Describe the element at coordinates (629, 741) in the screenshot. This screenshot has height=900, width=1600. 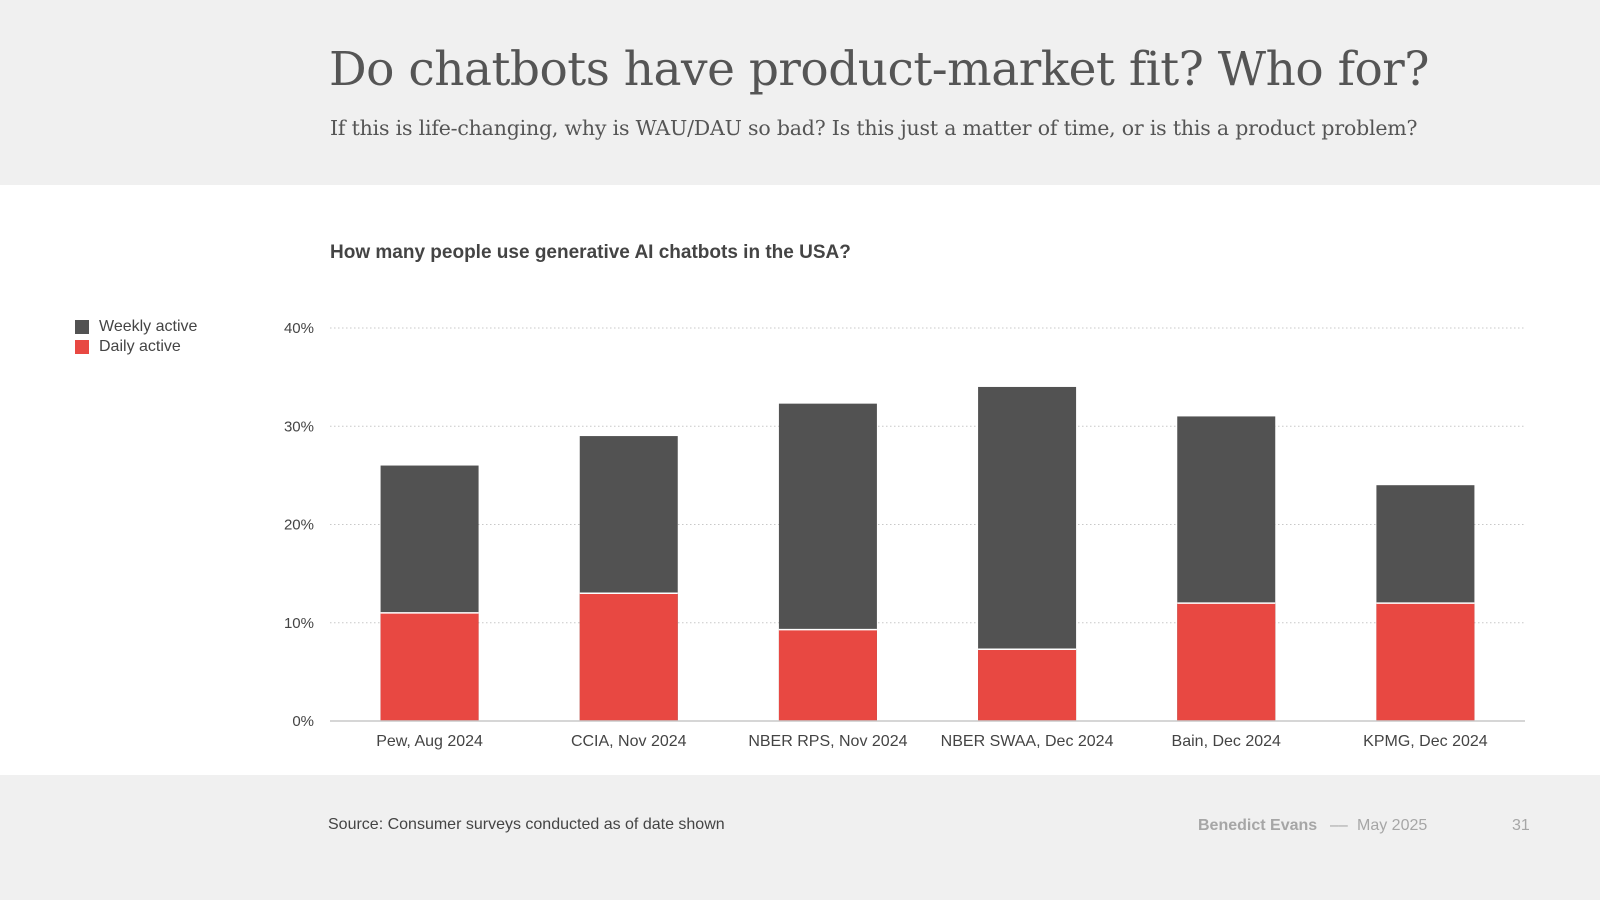
I see `x-tick-label: CCIA, Nov 2024` at that location.